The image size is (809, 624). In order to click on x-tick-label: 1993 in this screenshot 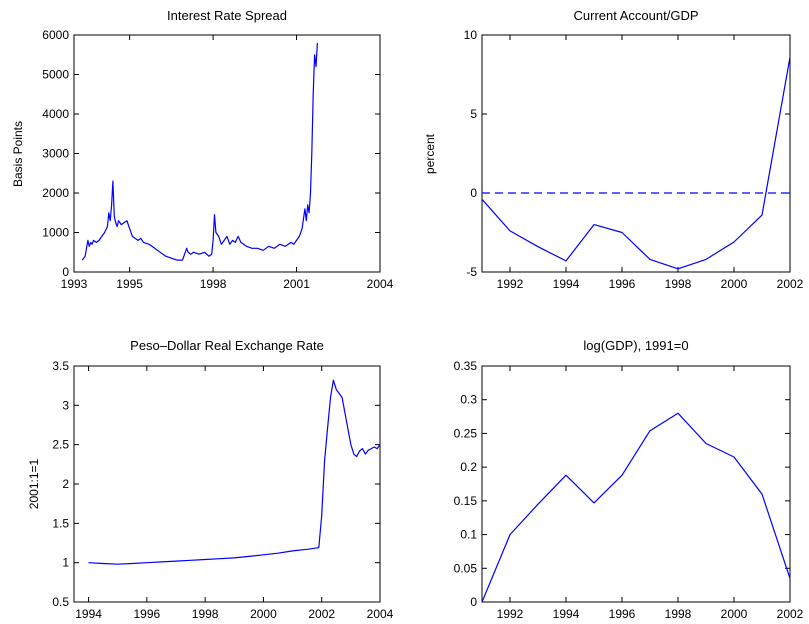, I will do `click(74, 284)`.